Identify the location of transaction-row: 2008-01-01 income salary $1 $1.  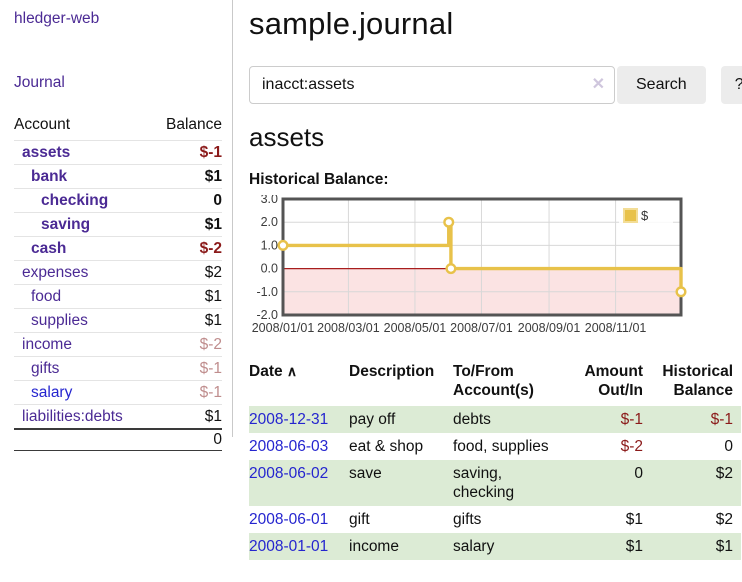
(495, 546).